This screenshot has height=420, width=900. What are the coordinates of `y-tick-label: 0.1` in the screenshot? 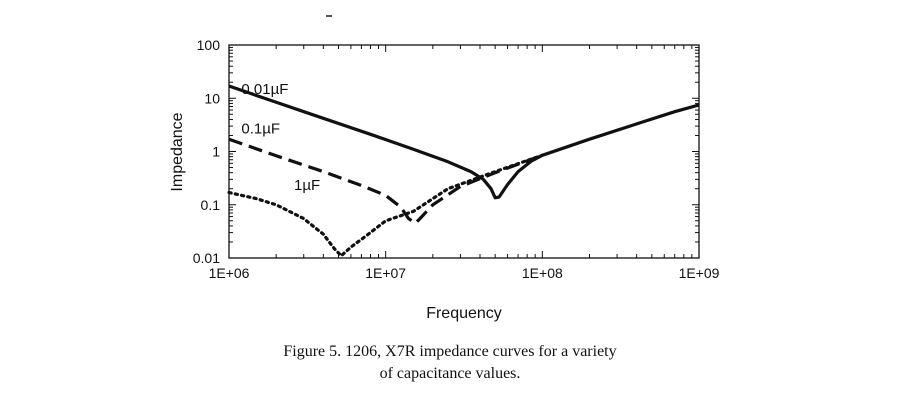 It's located at (211, 205).